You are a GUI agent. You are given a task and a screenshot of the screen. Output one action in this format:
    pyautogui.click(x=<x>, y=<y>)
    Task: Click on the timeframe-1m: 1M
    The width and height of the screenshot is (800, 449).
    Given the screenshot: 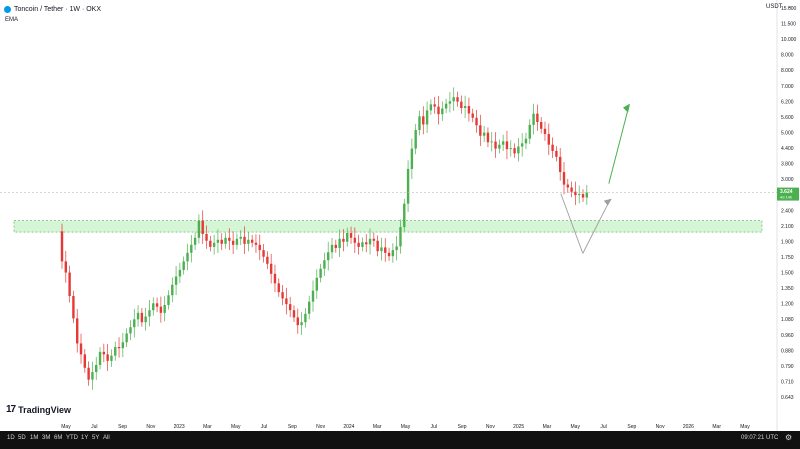 What is the action you would take?
    pyautogui.click(x=34, y=438)
    